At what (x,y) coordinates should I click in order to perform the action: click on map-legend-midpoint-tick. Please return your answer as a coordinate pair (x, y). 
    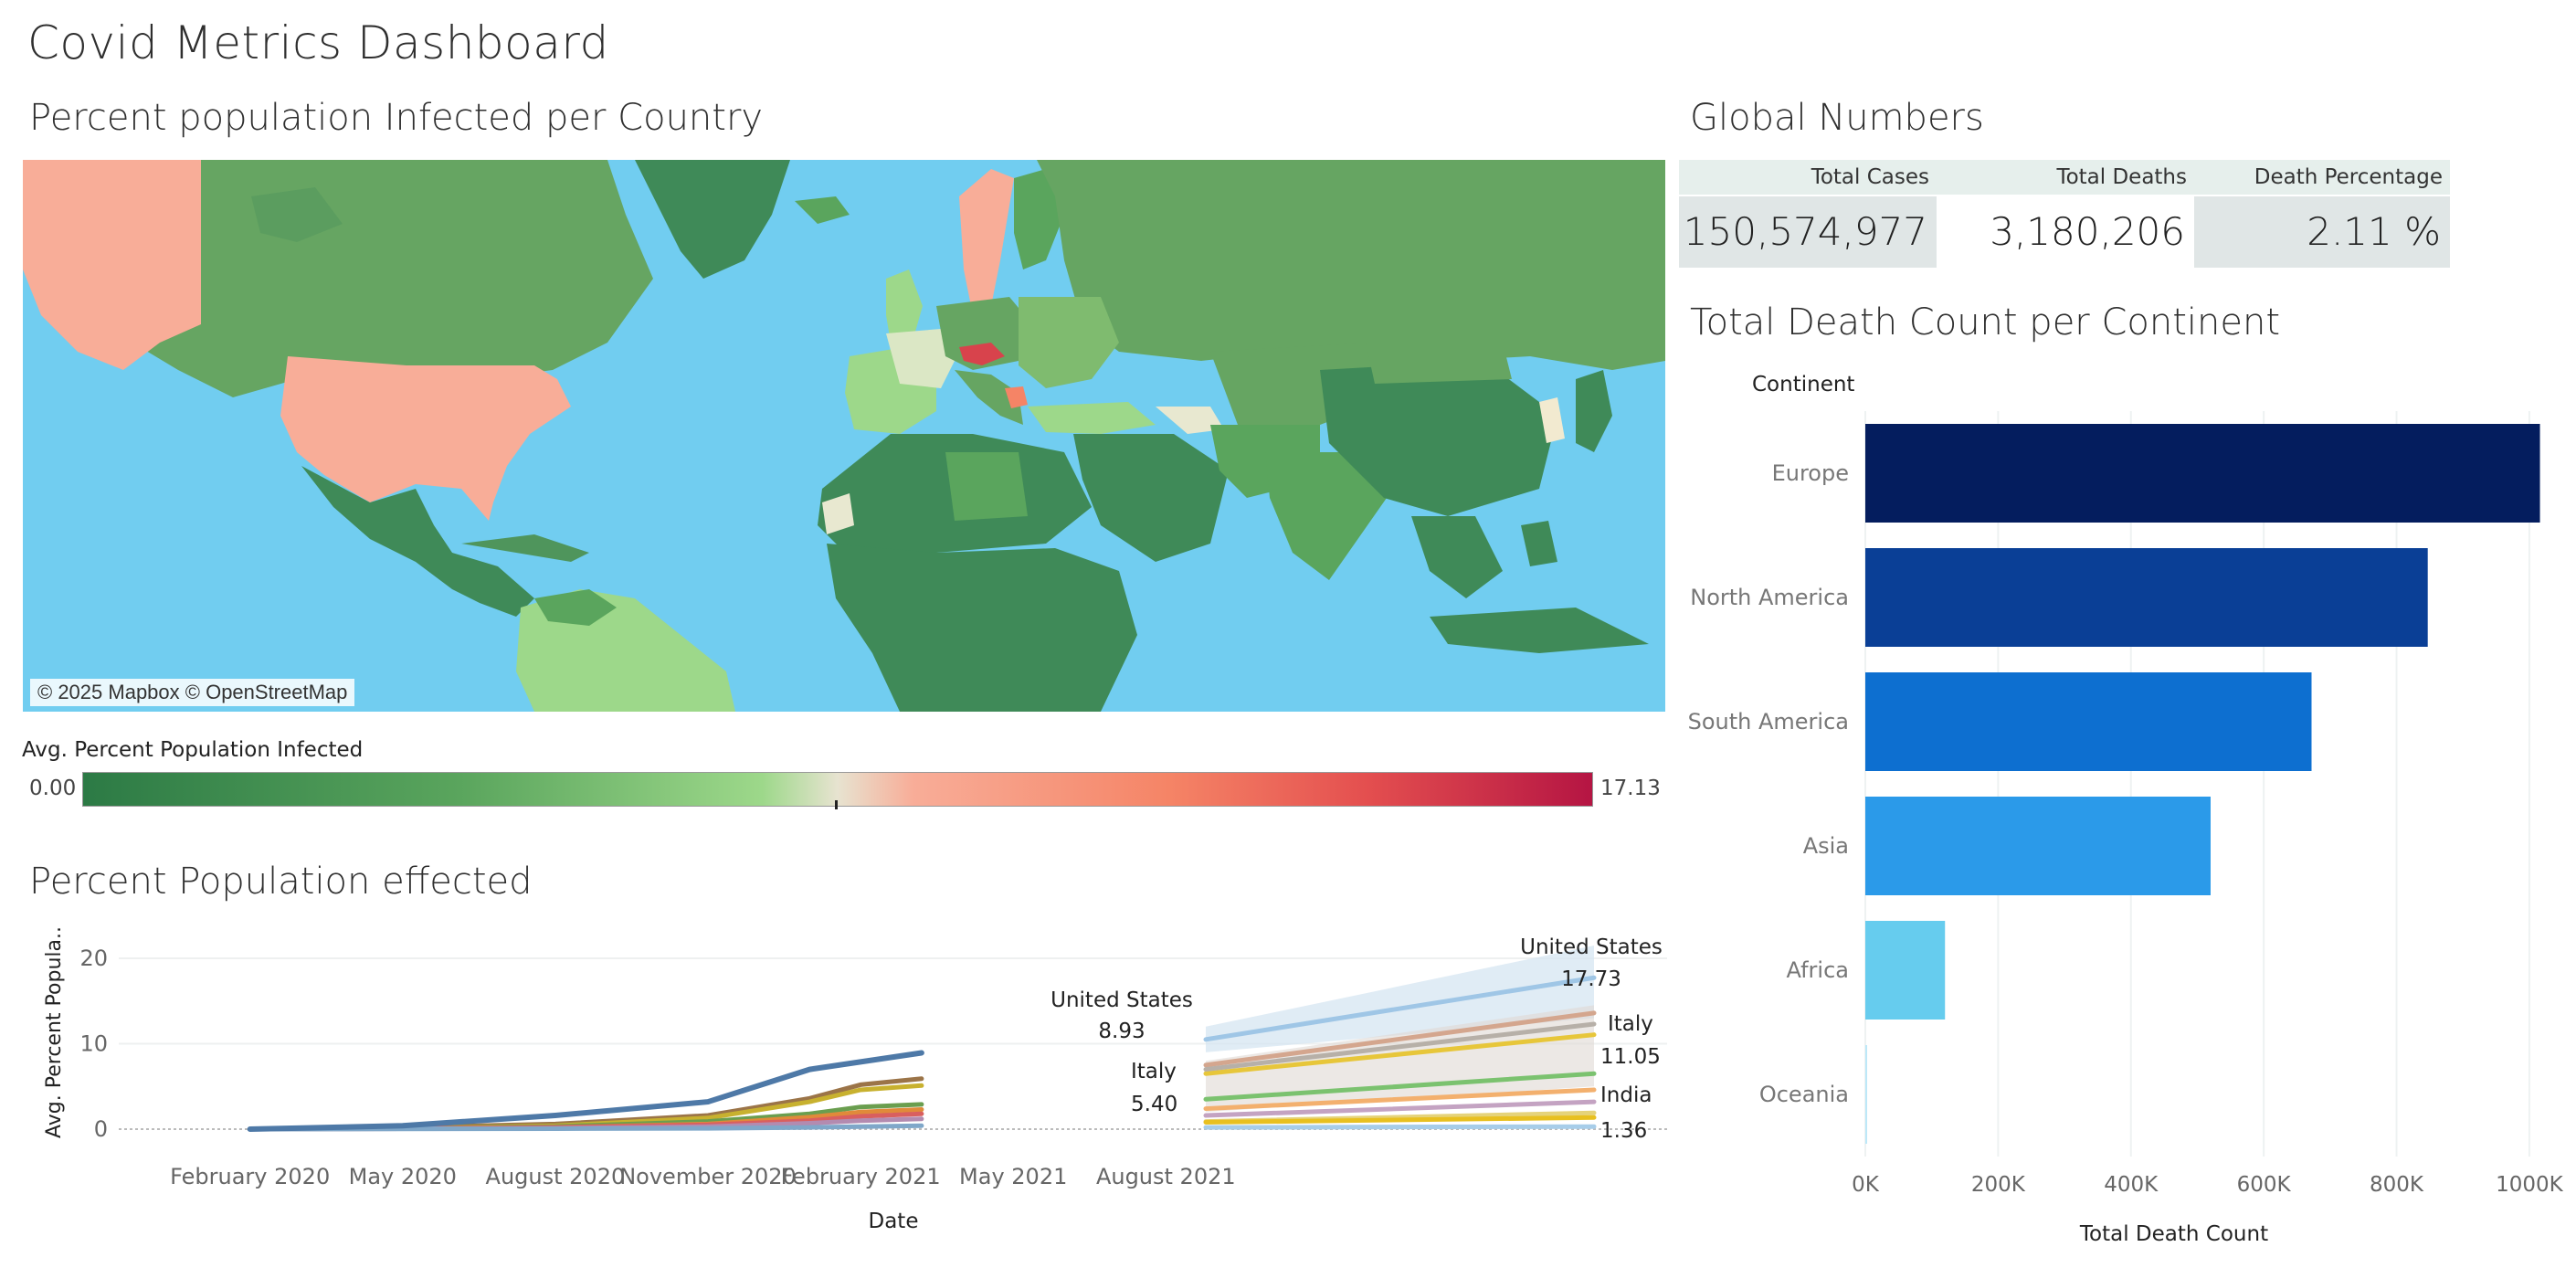
    Looking at the image, I should click on (837, 805).